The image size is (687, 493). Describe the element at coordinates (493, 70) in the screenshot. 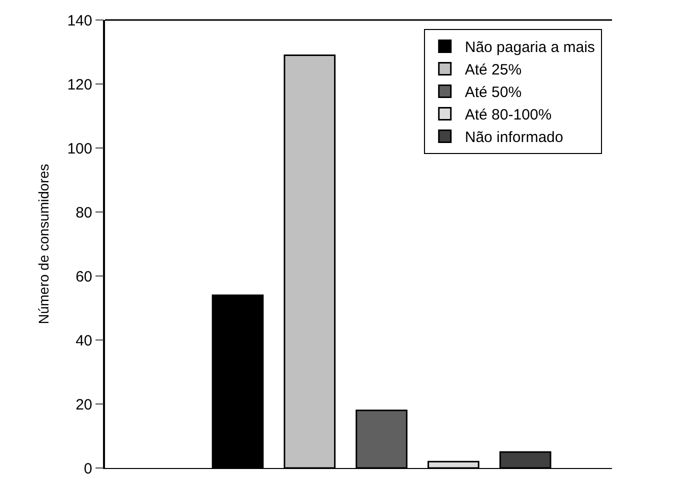

I see `legend-label: Até 25%` at that location.